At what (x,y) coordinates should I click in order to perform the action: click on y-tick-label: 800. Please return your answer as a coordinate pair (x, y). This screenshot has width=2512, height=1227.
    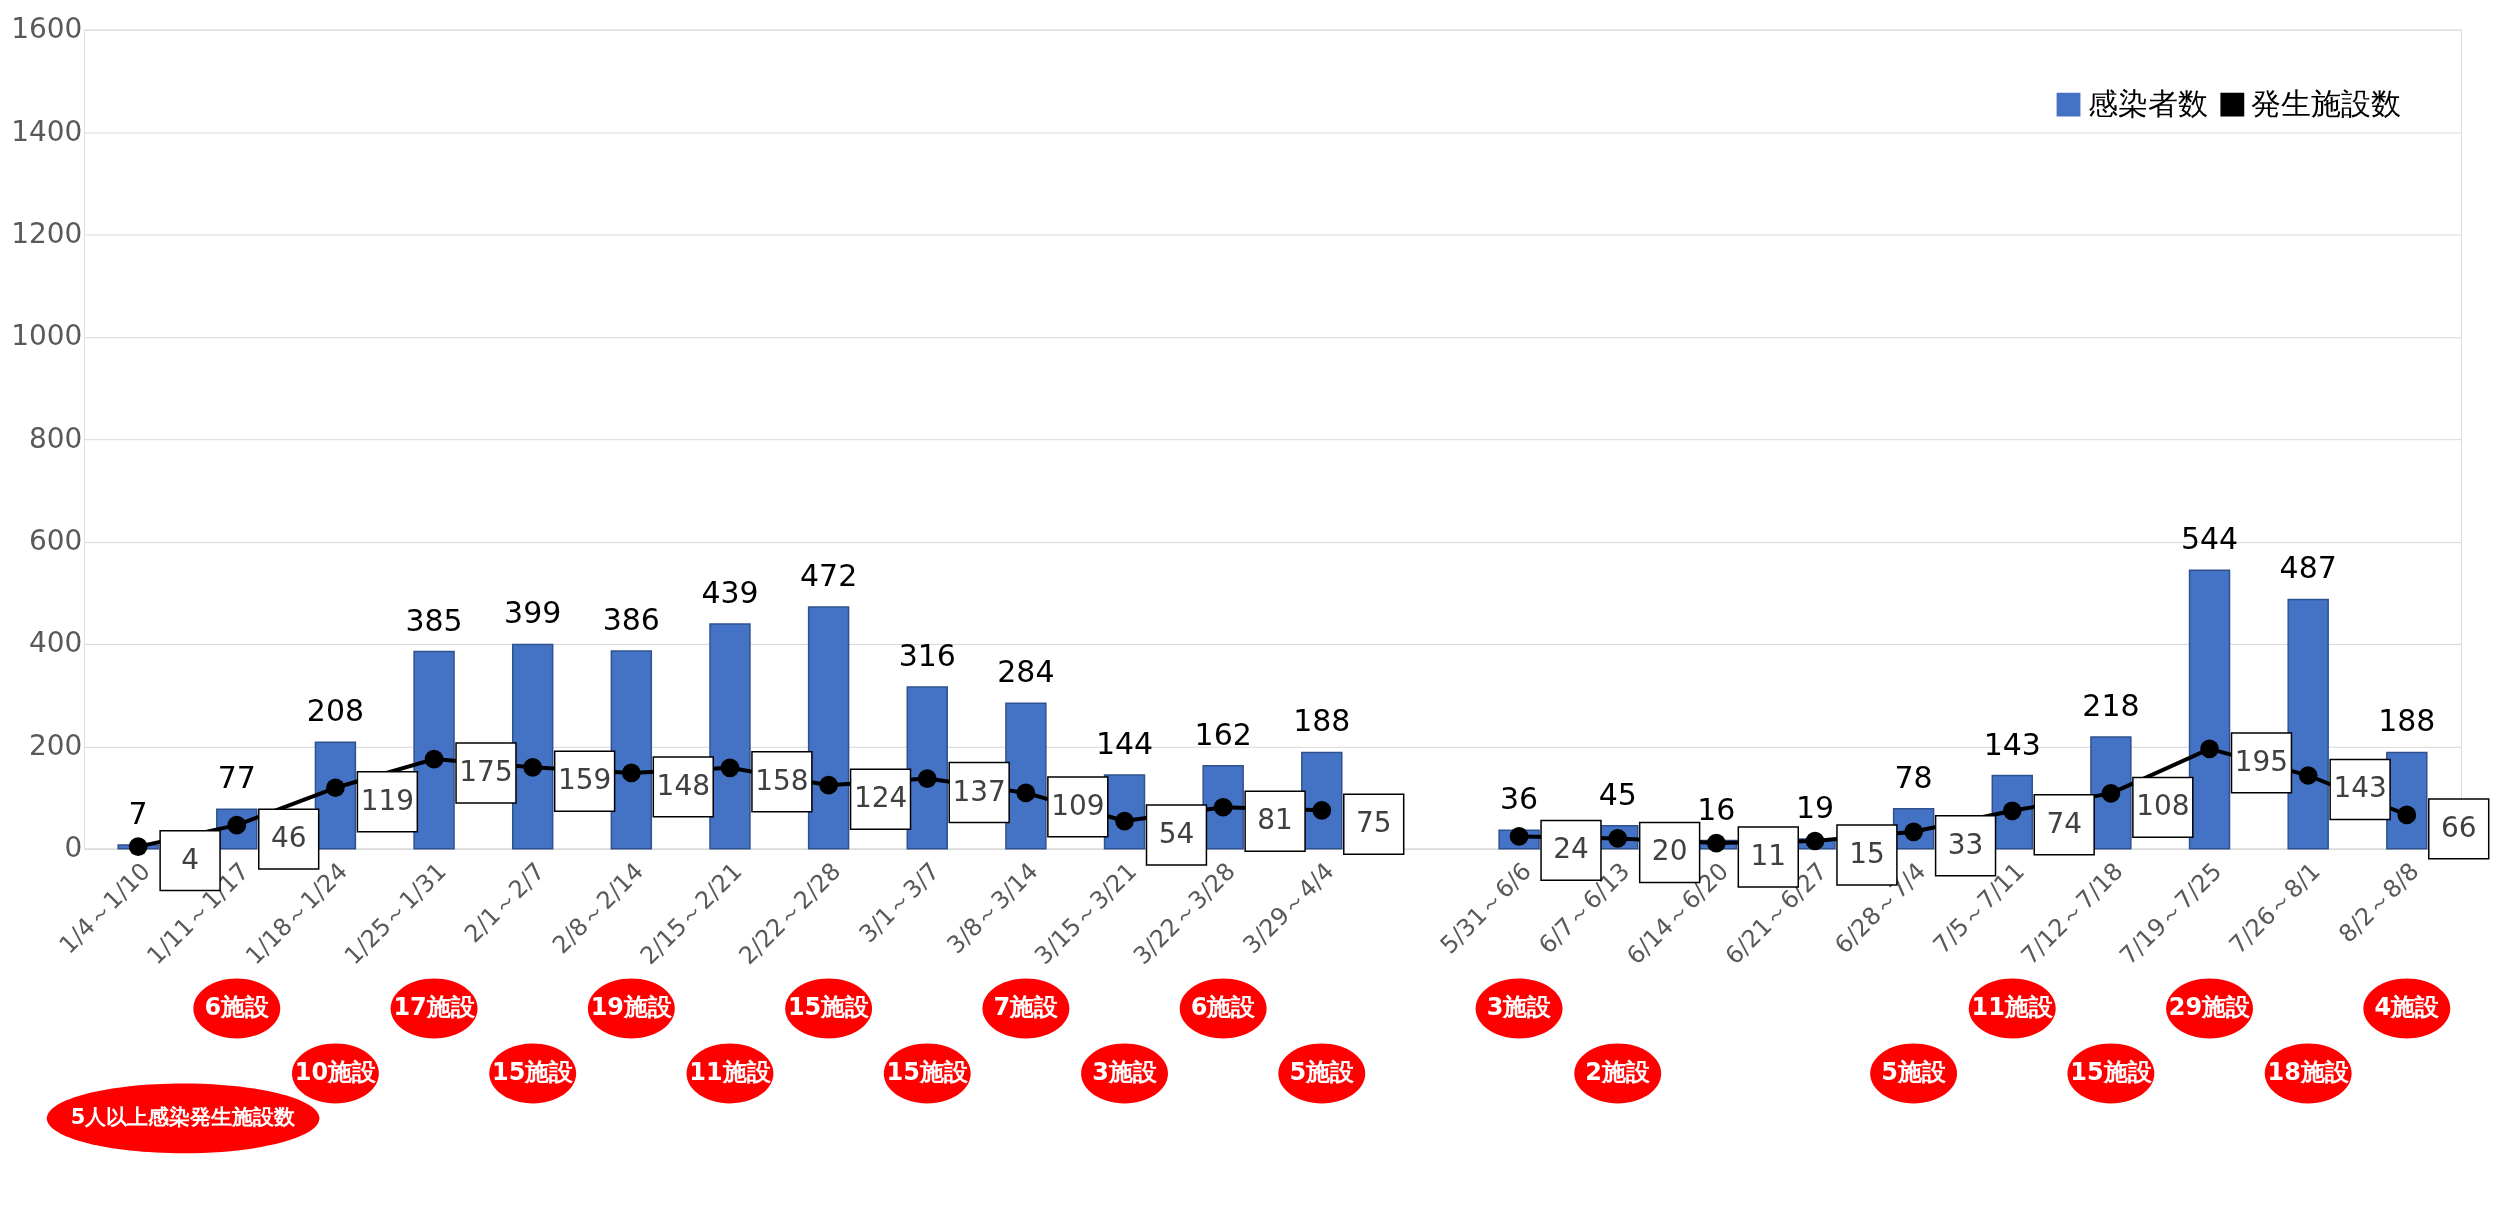
    Looking at the image, I should click on (56, 438).